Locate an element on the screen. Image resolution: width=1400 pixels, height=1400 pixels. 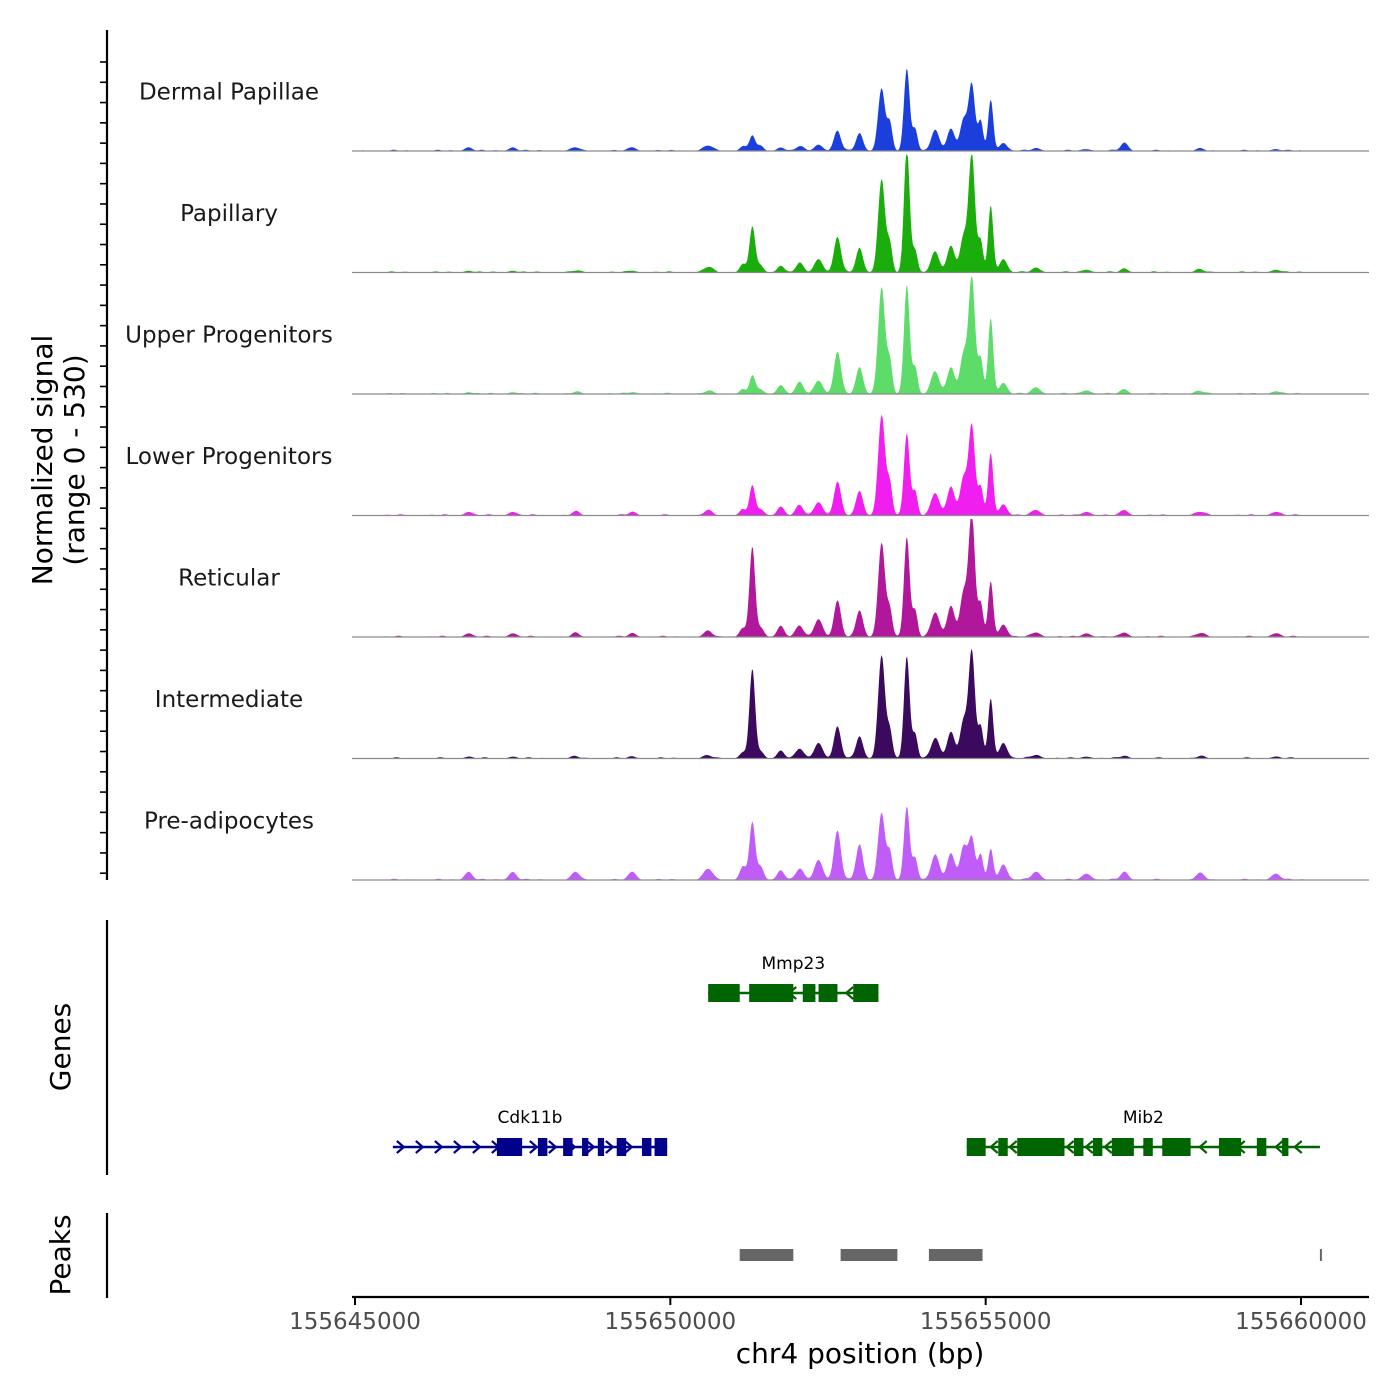
track-label: Reticular is located at coordinates (229, 579).